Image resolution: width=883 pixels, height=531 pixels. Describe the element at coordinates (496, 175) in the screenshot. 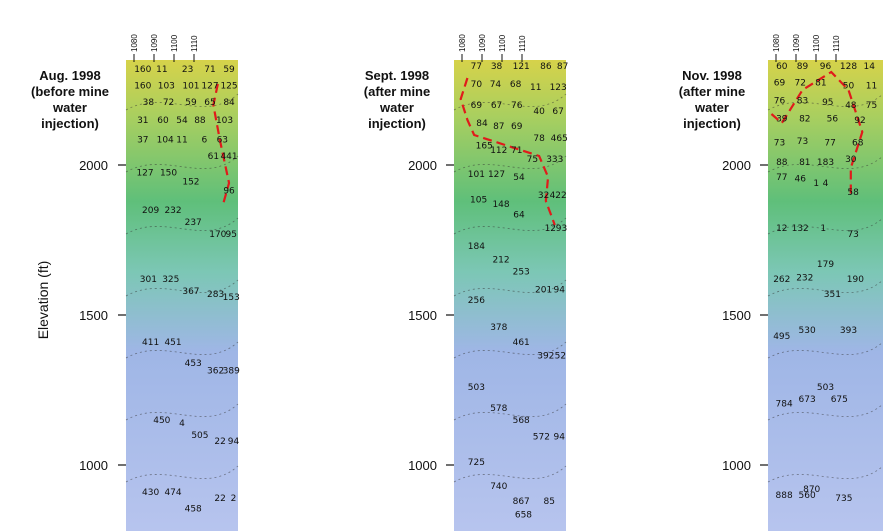

I see `sample-value: 127` at that location.